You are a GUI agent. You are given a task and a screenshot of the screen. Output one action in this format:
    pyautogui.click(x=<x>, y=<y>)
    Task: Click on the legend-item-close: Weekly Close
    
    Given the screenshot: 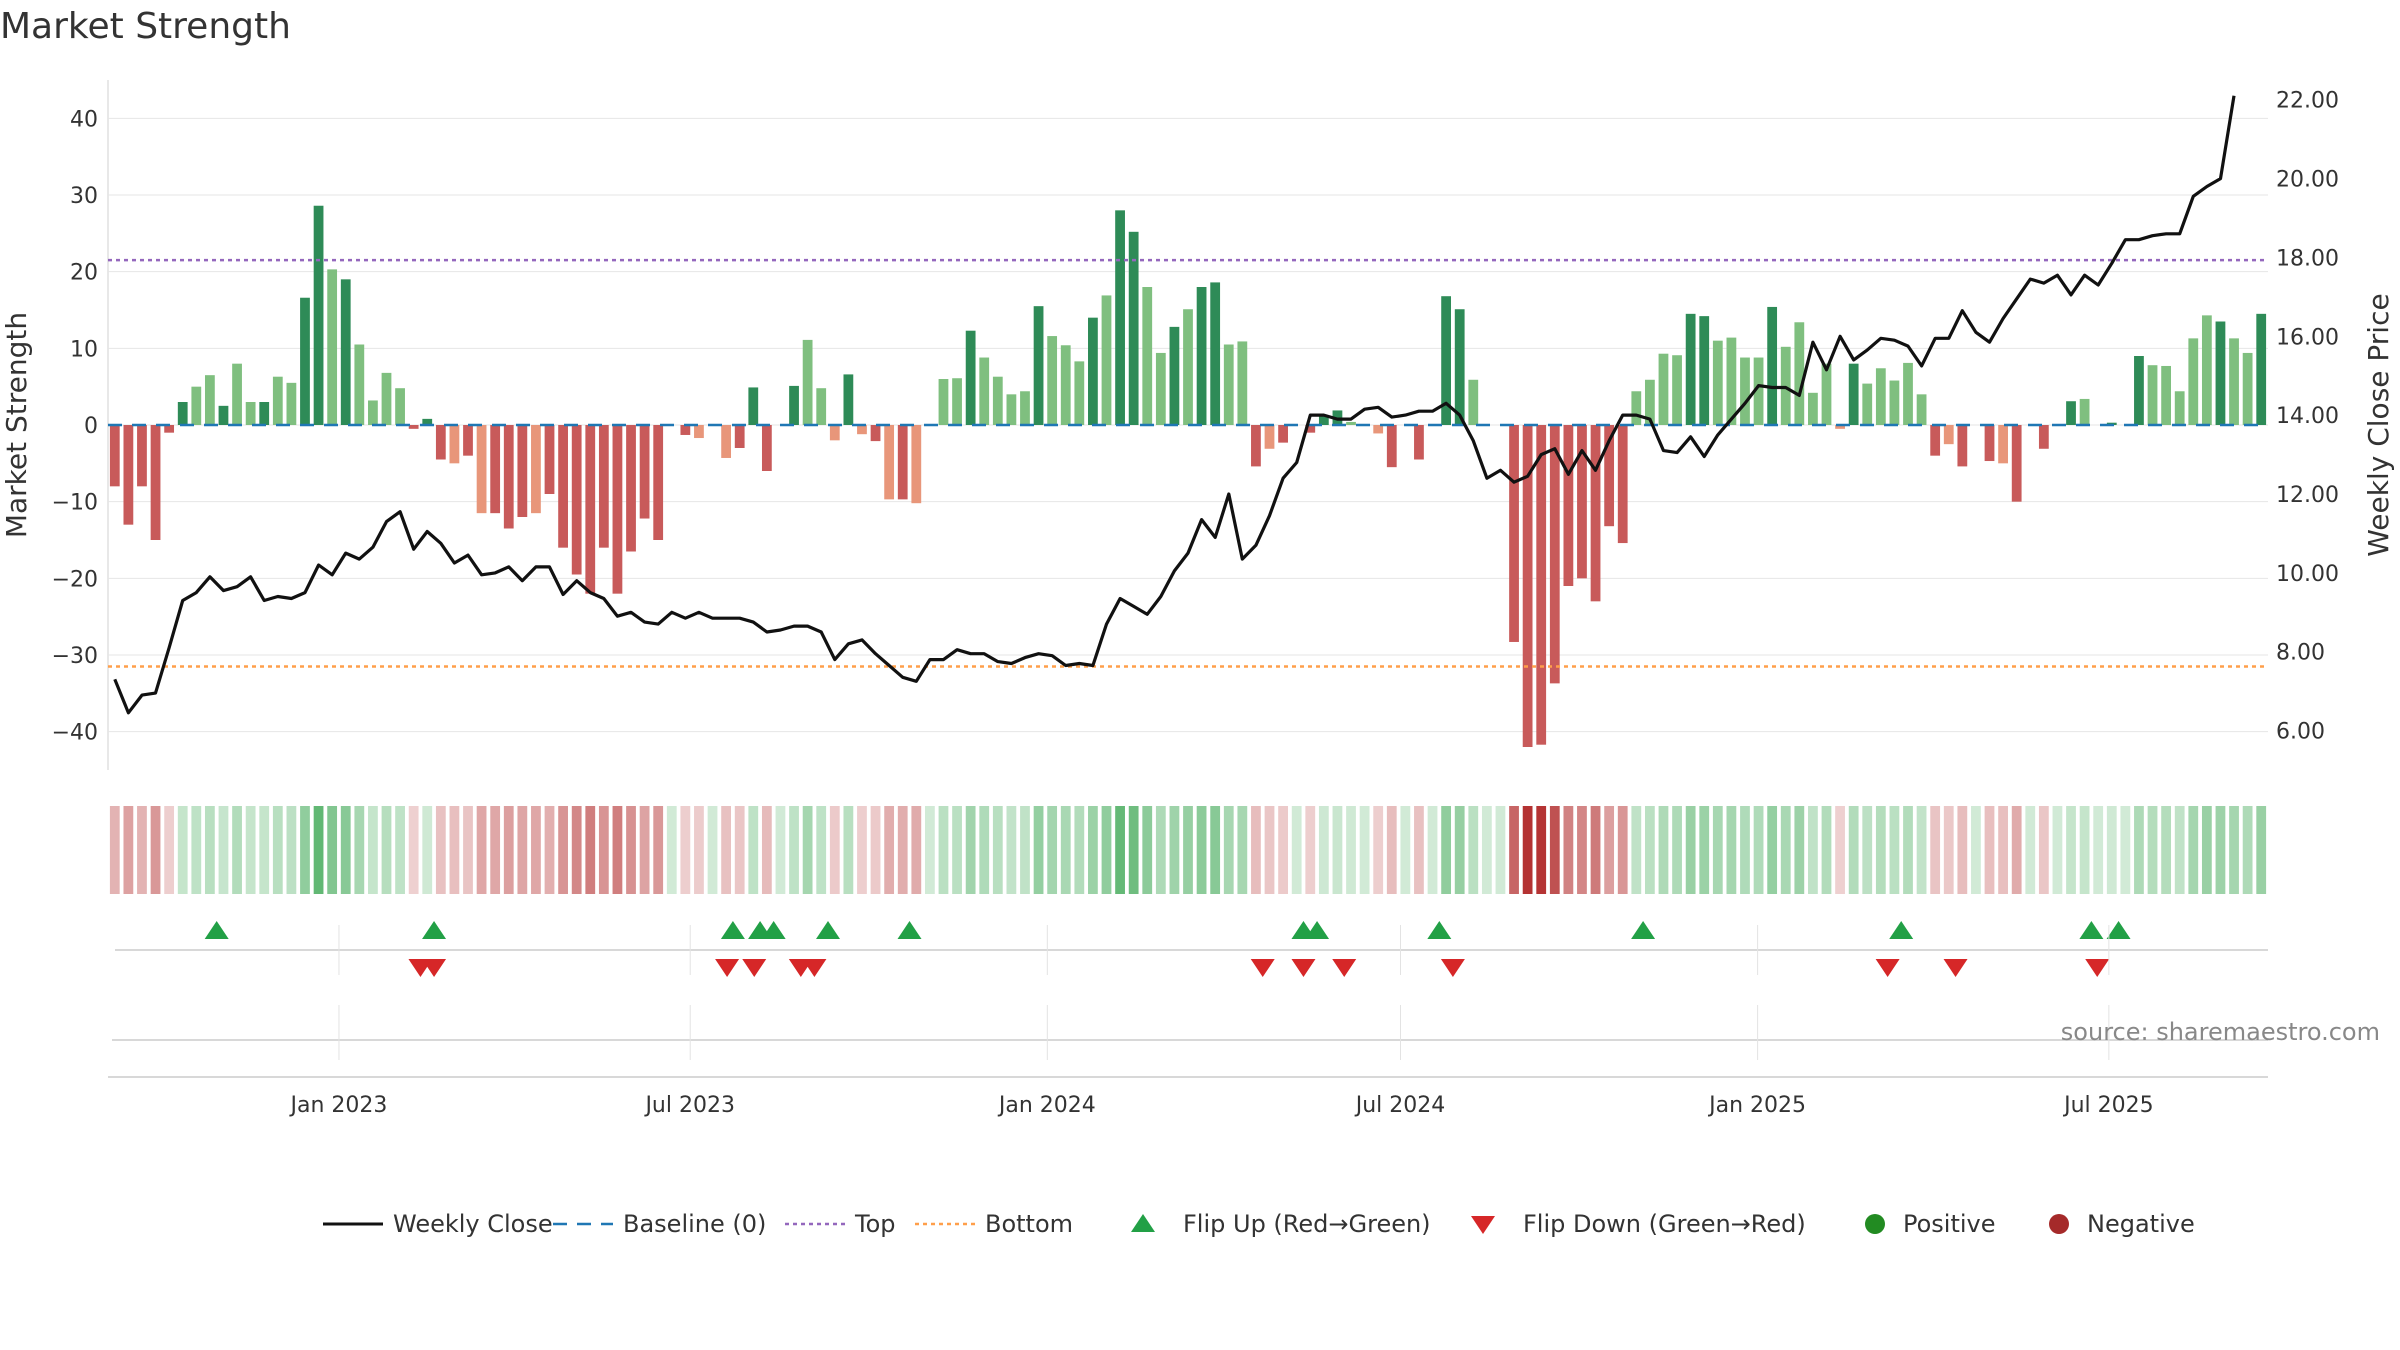 What is the action you would take?
    pyautogui.click(x=438, y=1224)
    